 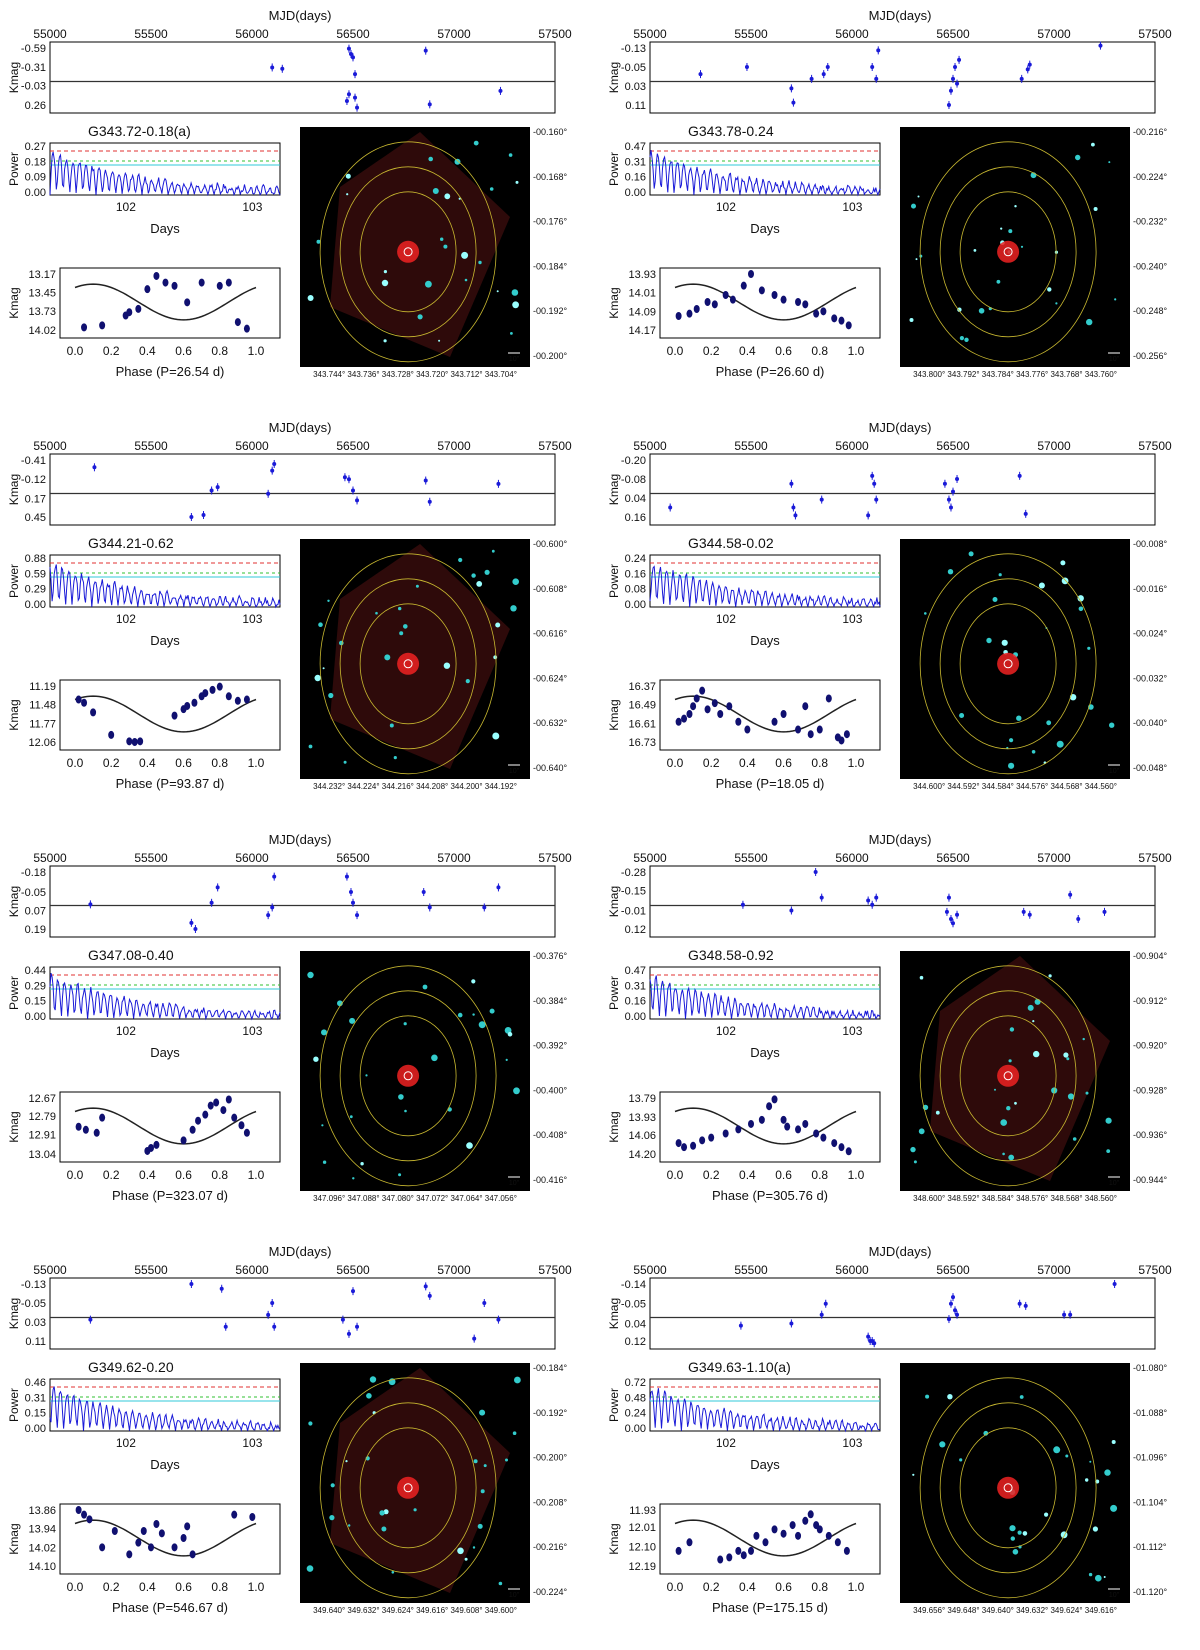 What do you see at coordinates (151, 34) in the screenshot?
I see `mjd-tick-label: 55500` at bounding box center [151, 34].